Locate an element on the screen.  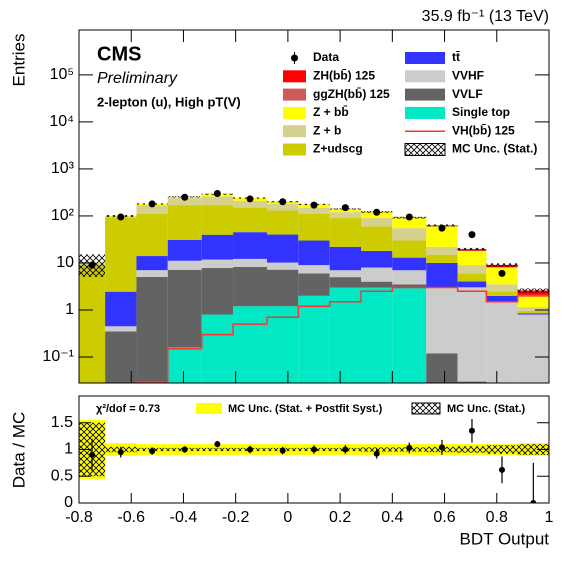
x-tick-label: 0.2 is located at coordinates (340, 517).